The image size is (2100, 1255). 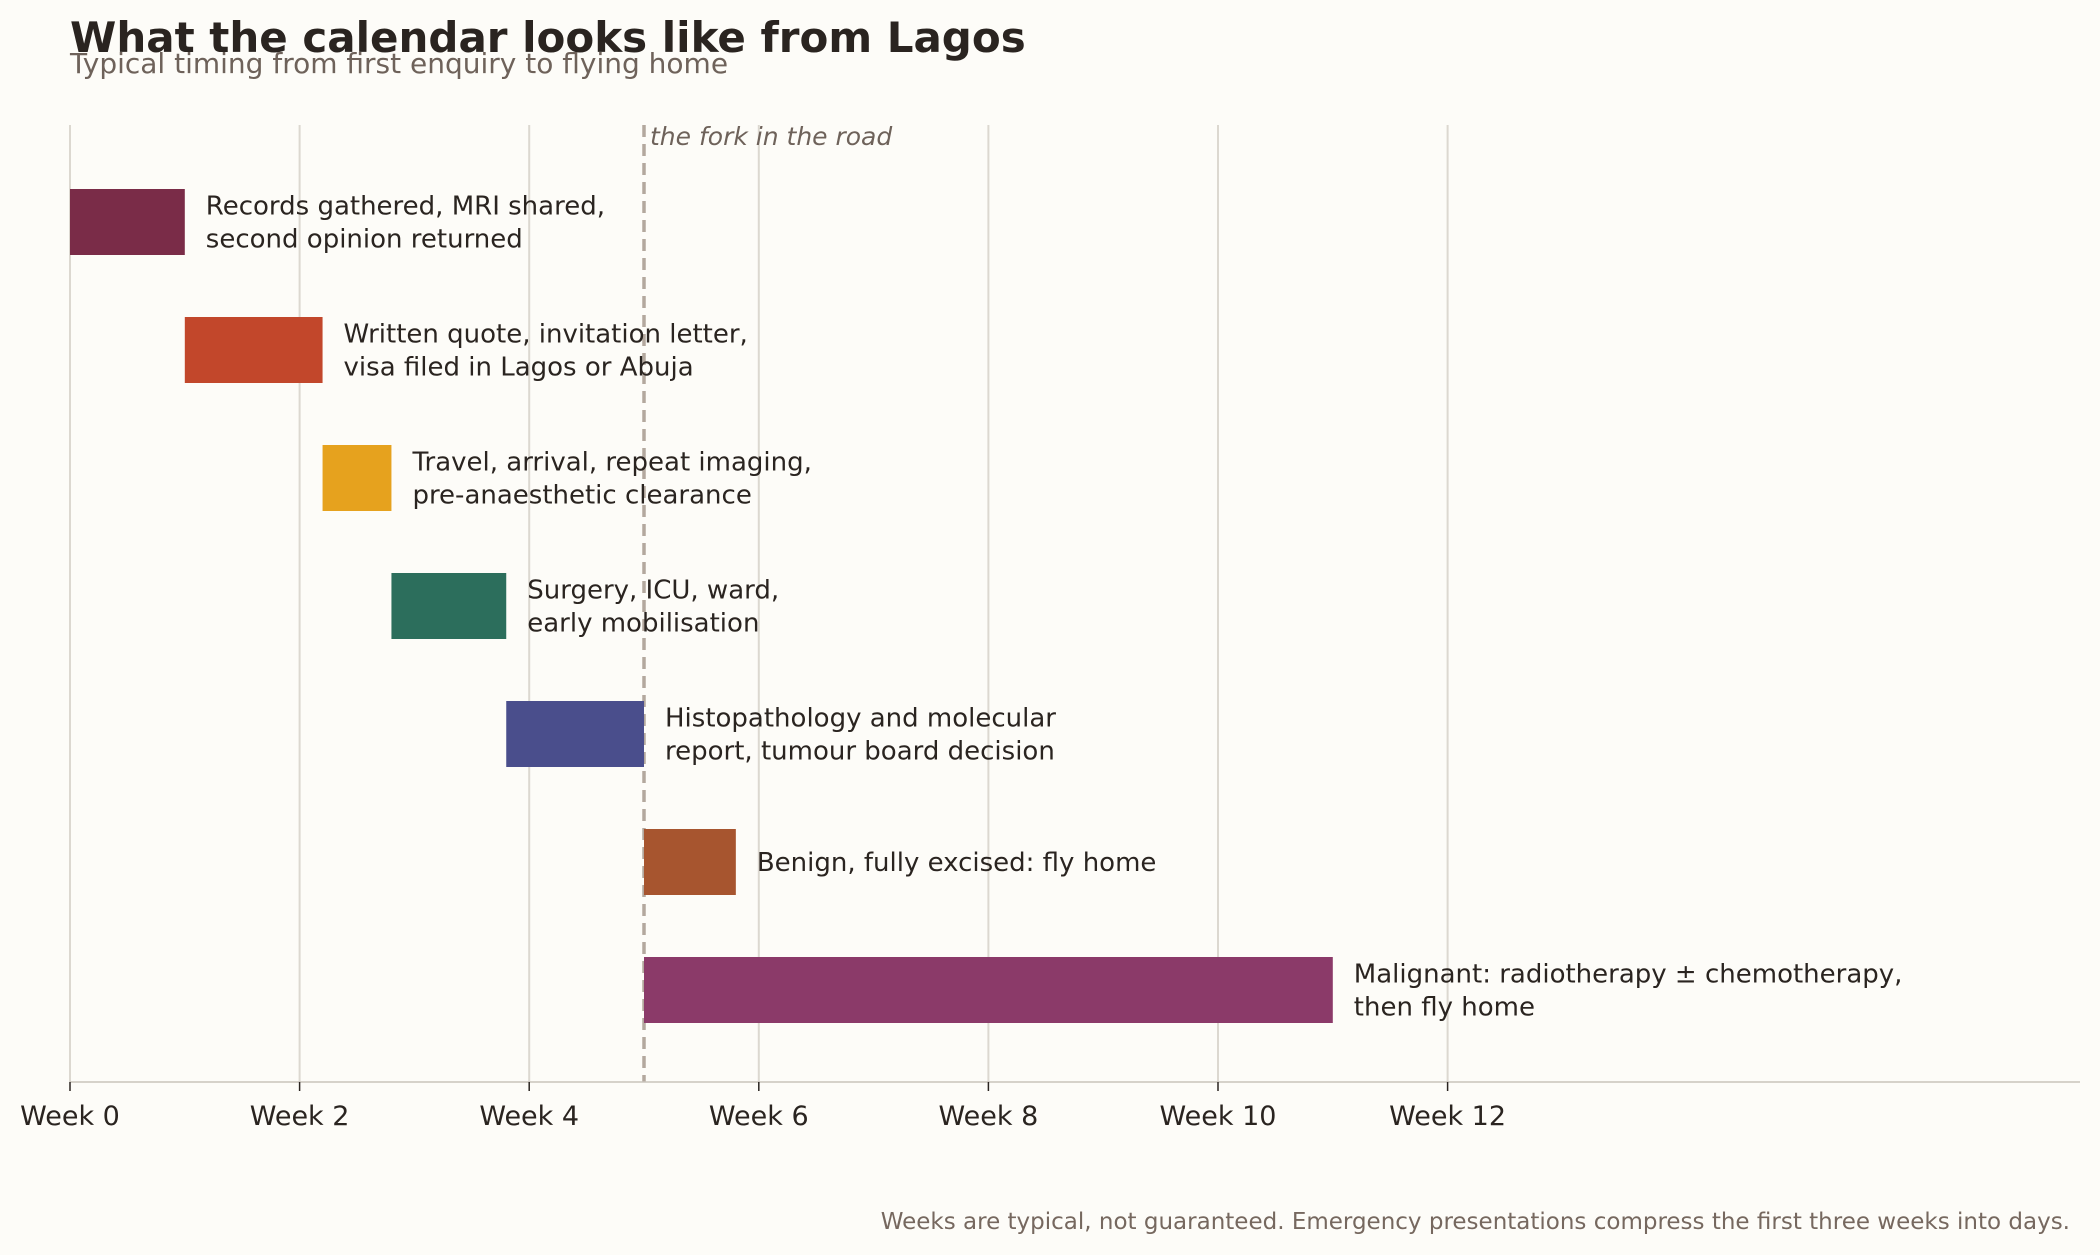 What do you see at coordinates (771, 136) in the screenshot?
I see `fork-annotation-label: the fork in the road` at bounding box center [771, 136].